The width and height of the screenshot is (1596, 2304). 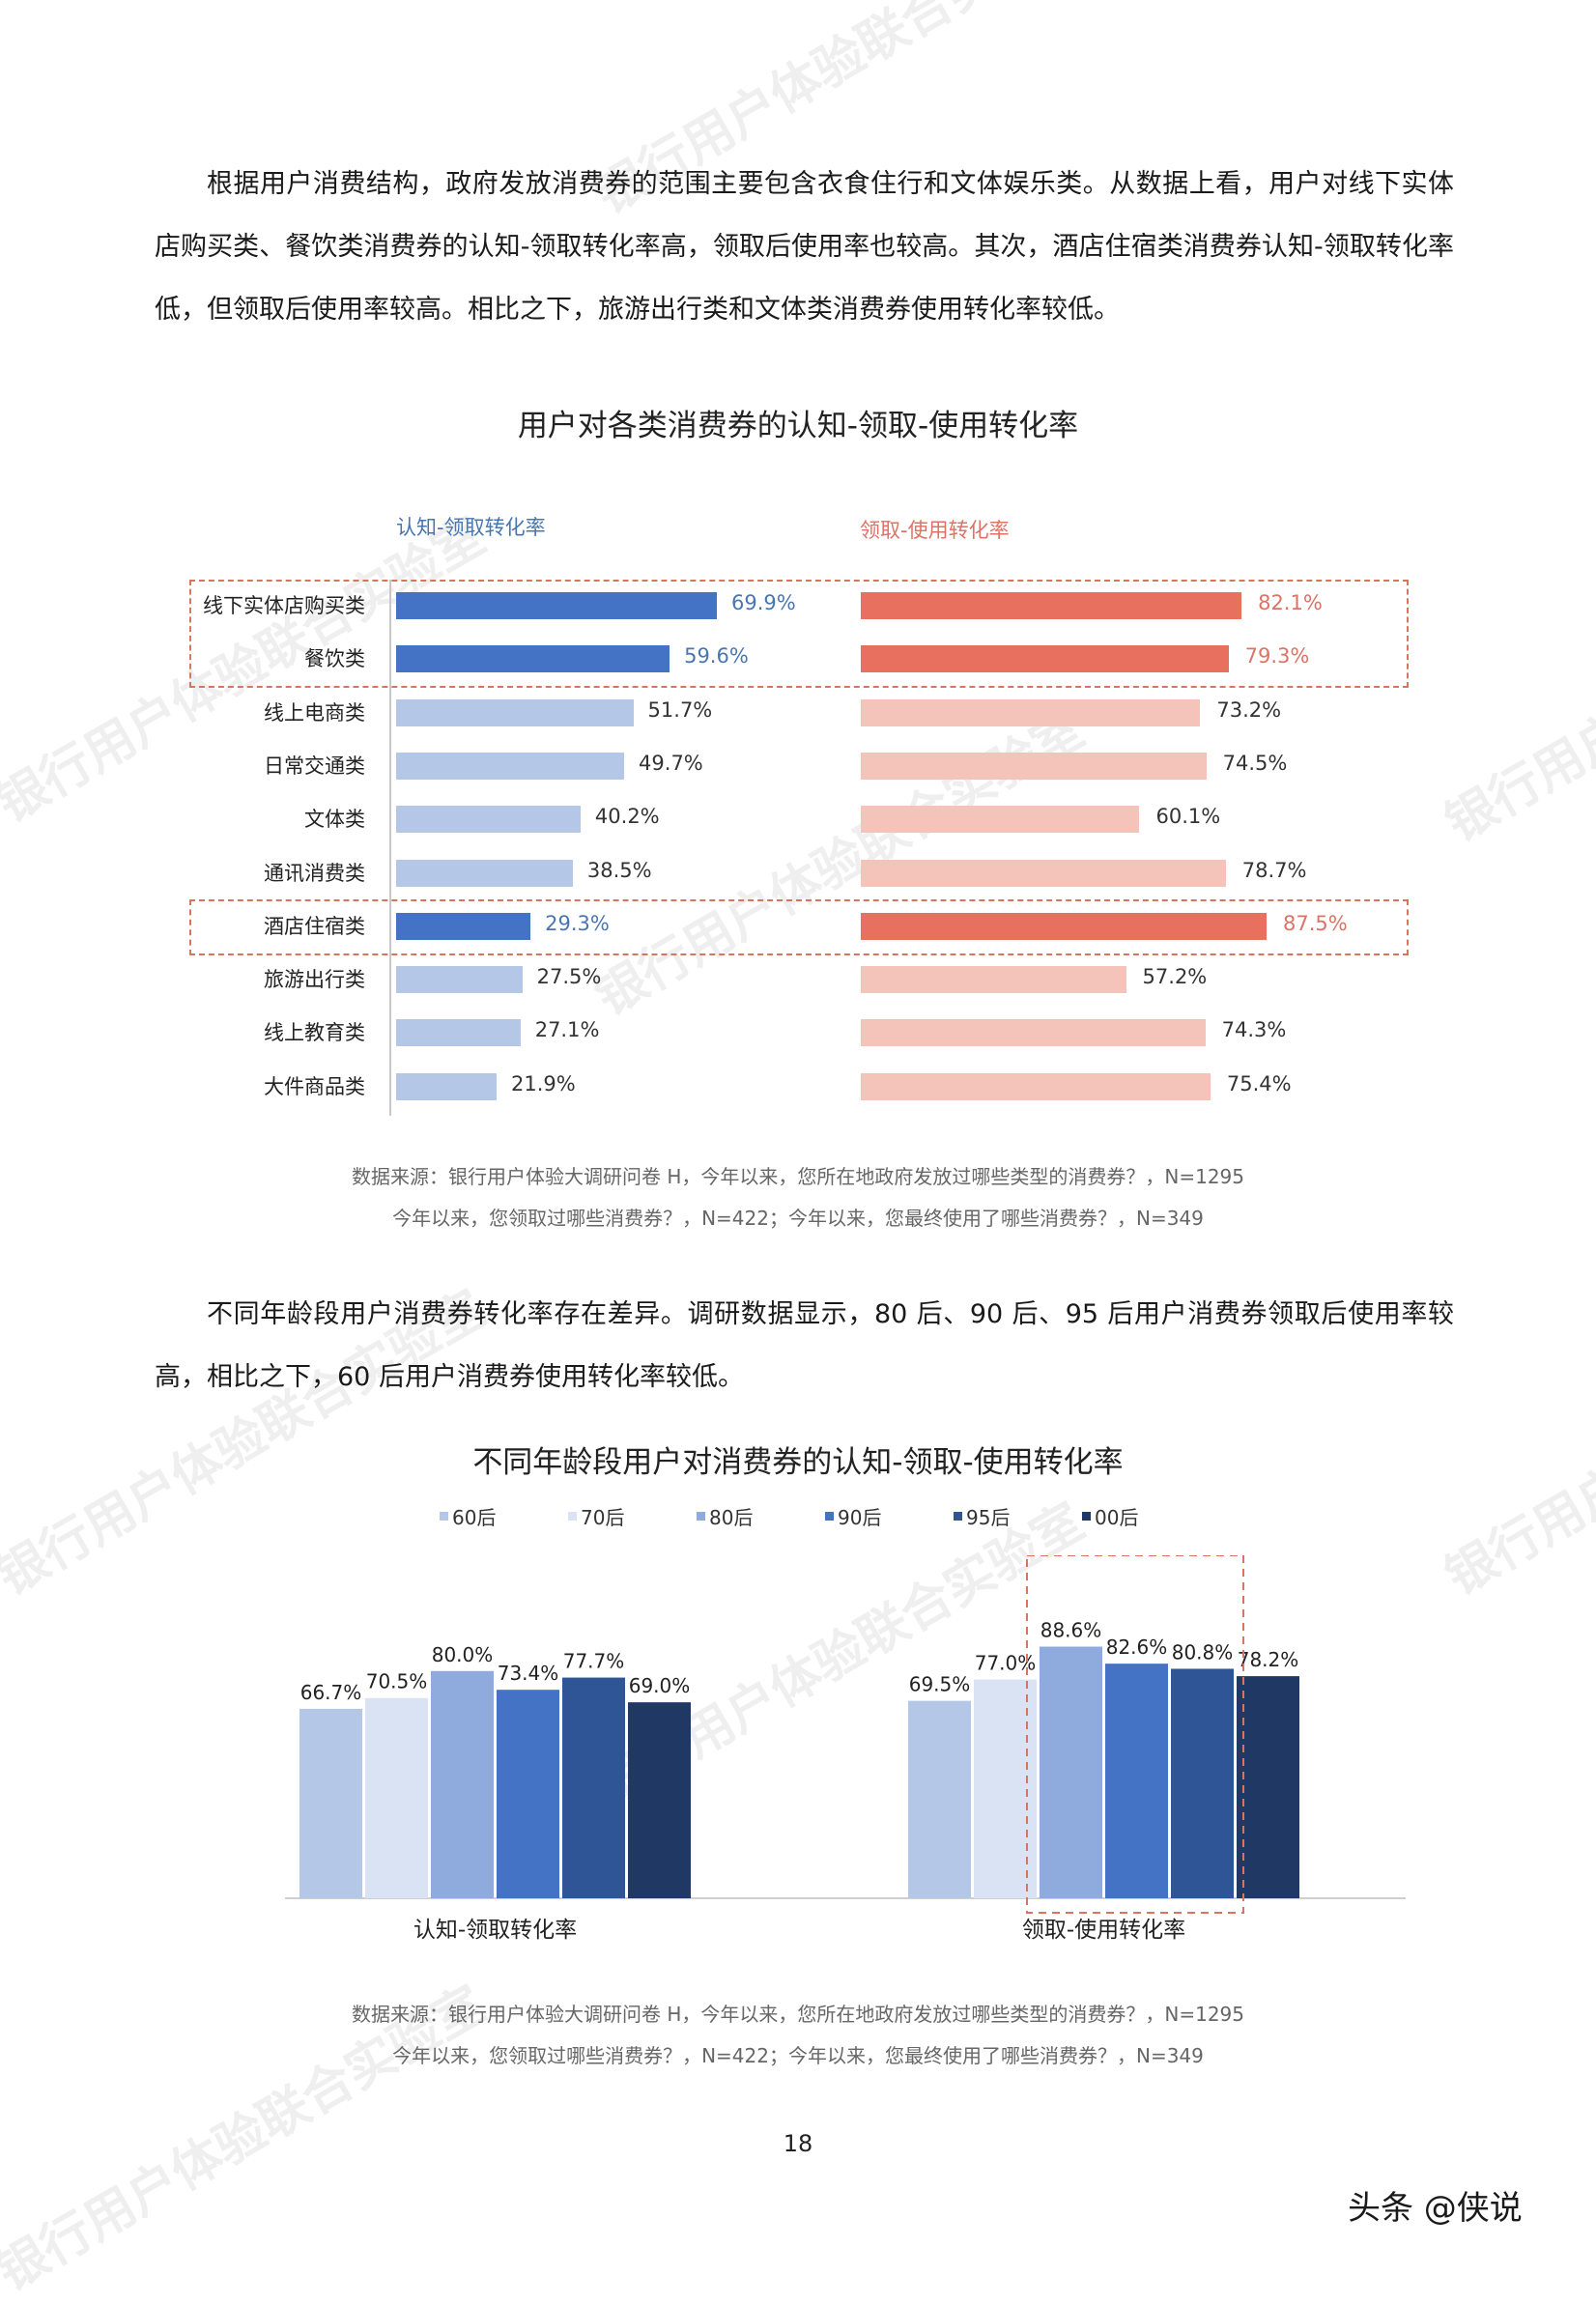 I want to click on chart1-right-header: 领取-使用转化率, so click(x=935, y=530).